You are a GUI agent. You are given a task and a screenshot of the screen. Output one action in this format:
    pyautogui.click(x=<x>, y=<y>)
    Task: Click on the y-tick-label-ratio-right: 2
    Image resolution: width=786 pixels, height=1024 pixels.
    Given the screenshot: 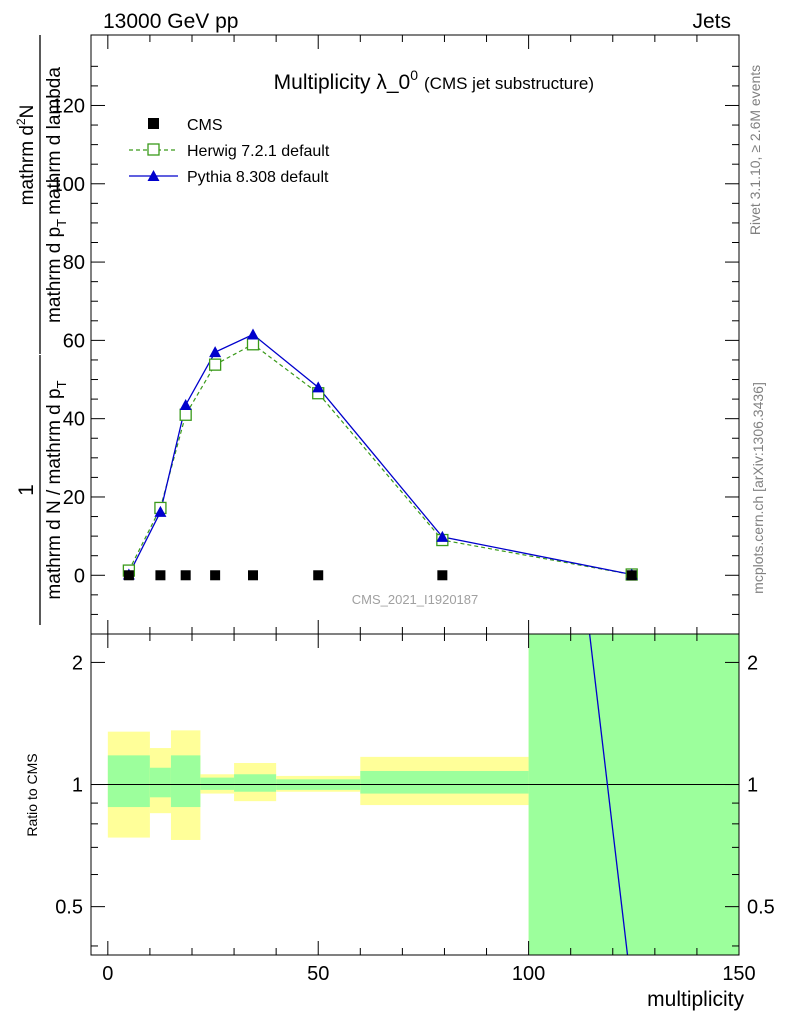 What is the action you would take?
    pyautogui.click(x=752, y=663)
    